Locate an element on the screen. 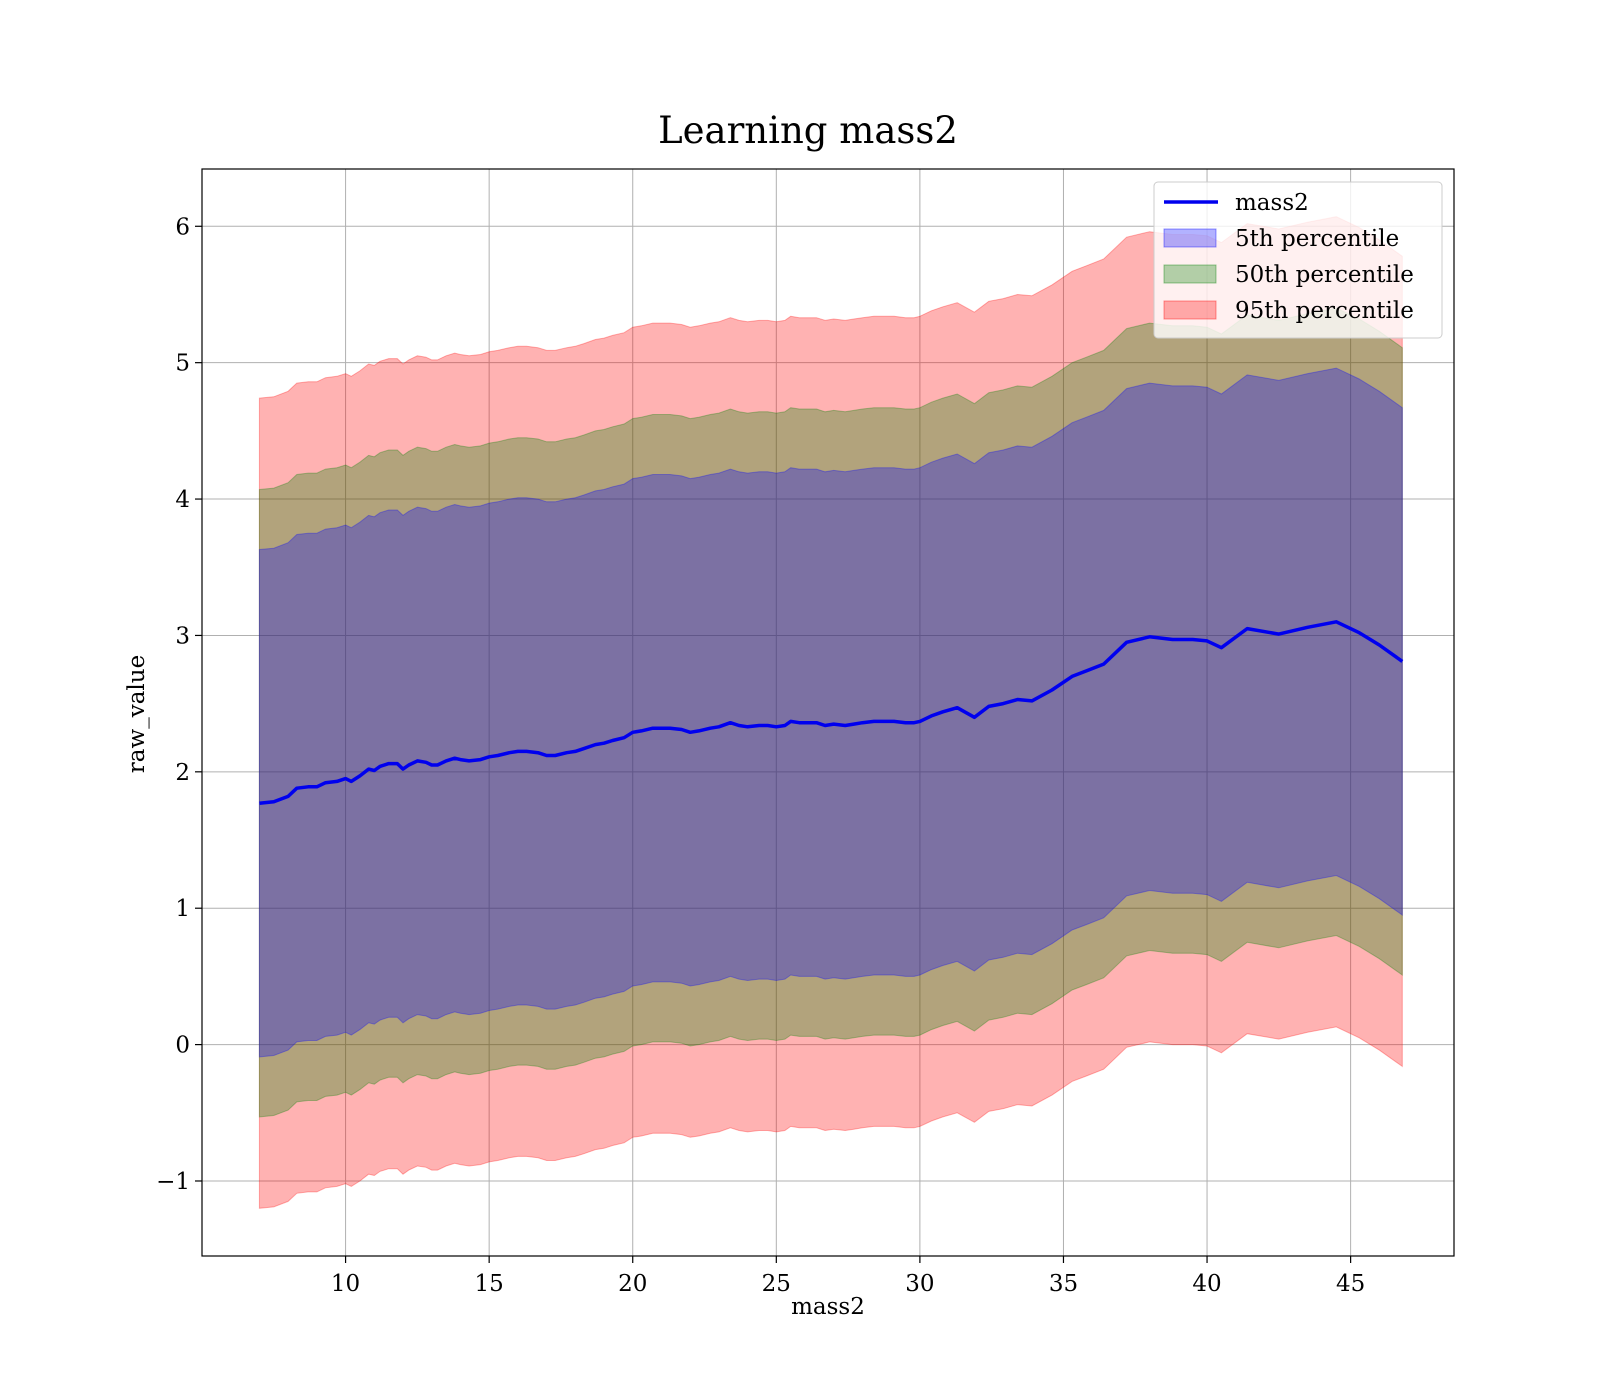  y-tick-label: −1 is located at coordinates (173, 1182).